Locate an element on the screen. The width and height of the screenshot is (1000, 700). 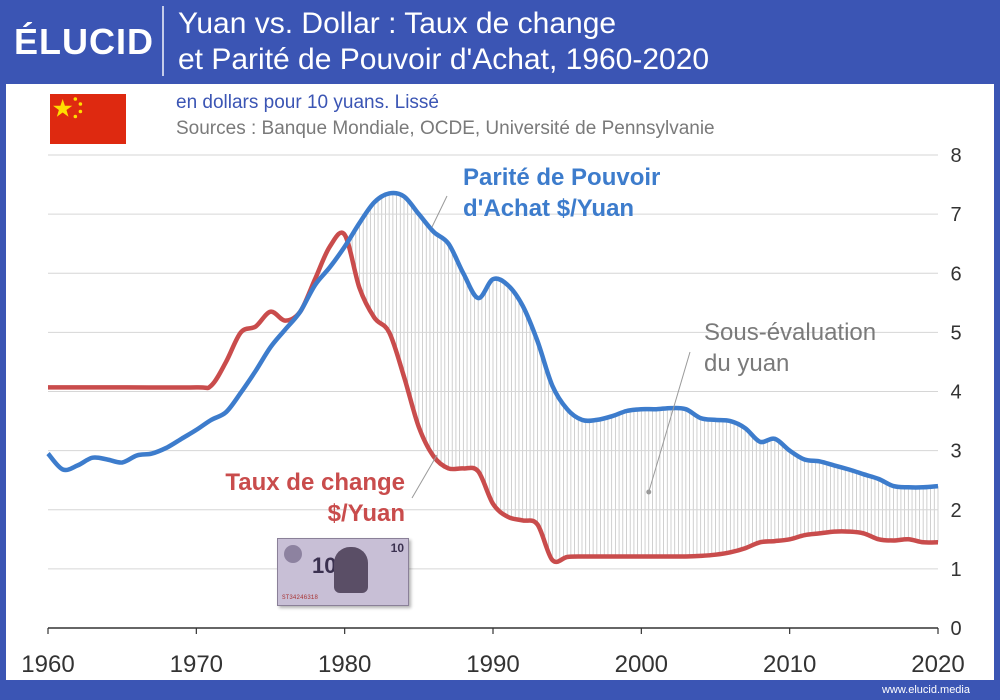
banknote-portrait is located at coordinates (351, 570).